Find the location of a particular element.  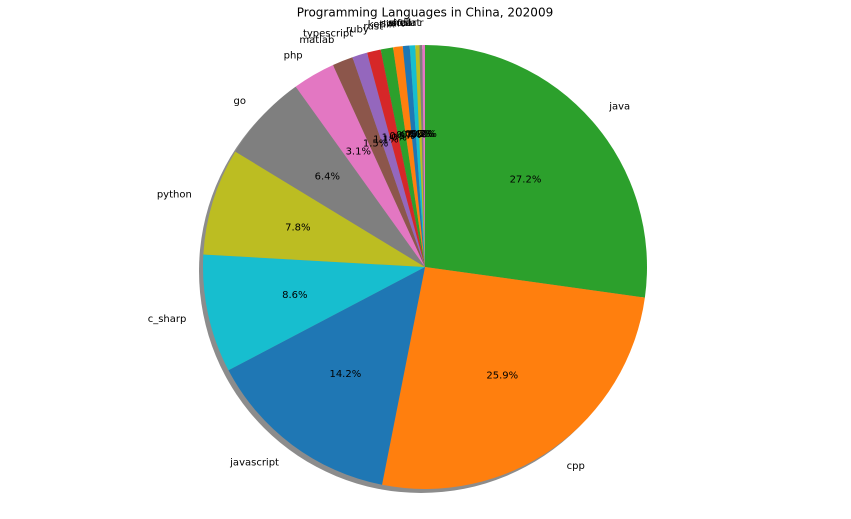

value-label: 7.8% is located at coordinates (297, 227).